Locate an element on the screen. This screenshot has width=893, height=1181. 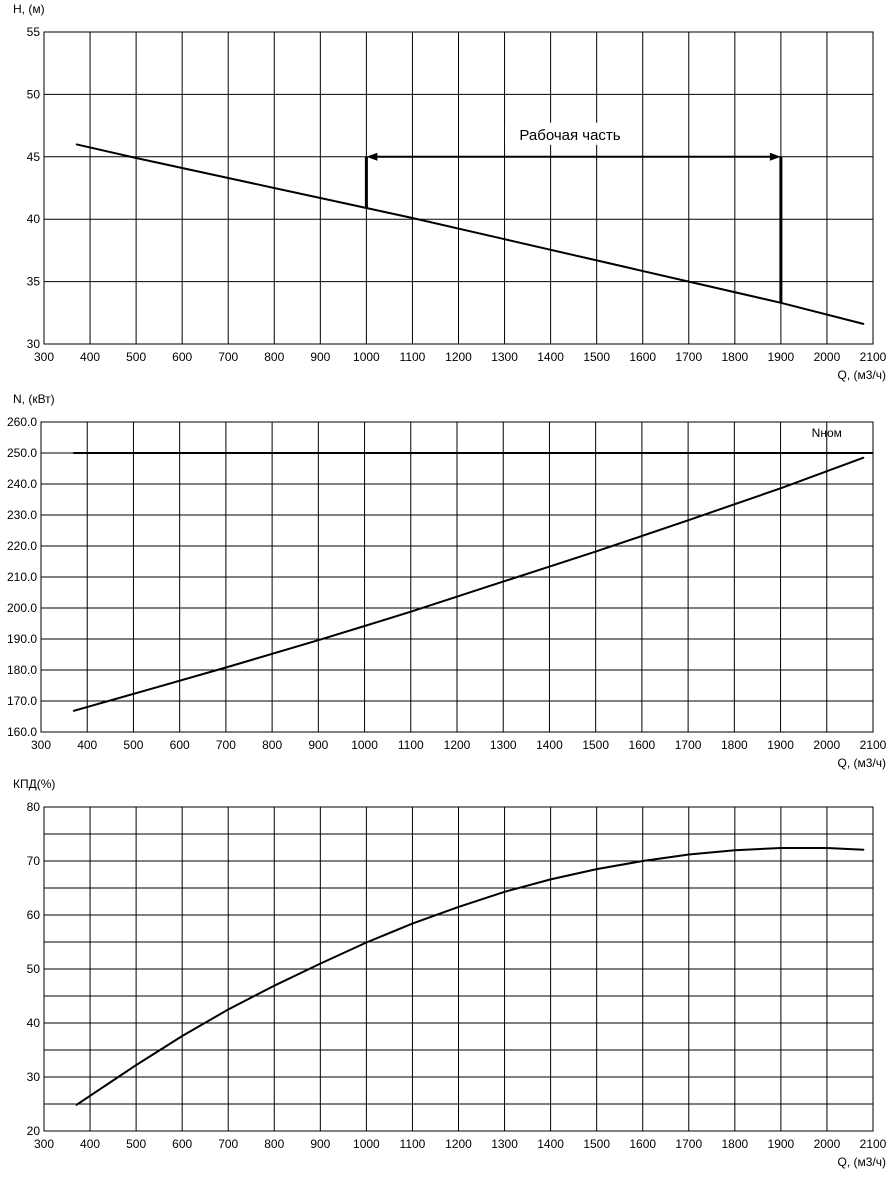
y-tick-label: 190.0 is located at coordinates (22, 639).